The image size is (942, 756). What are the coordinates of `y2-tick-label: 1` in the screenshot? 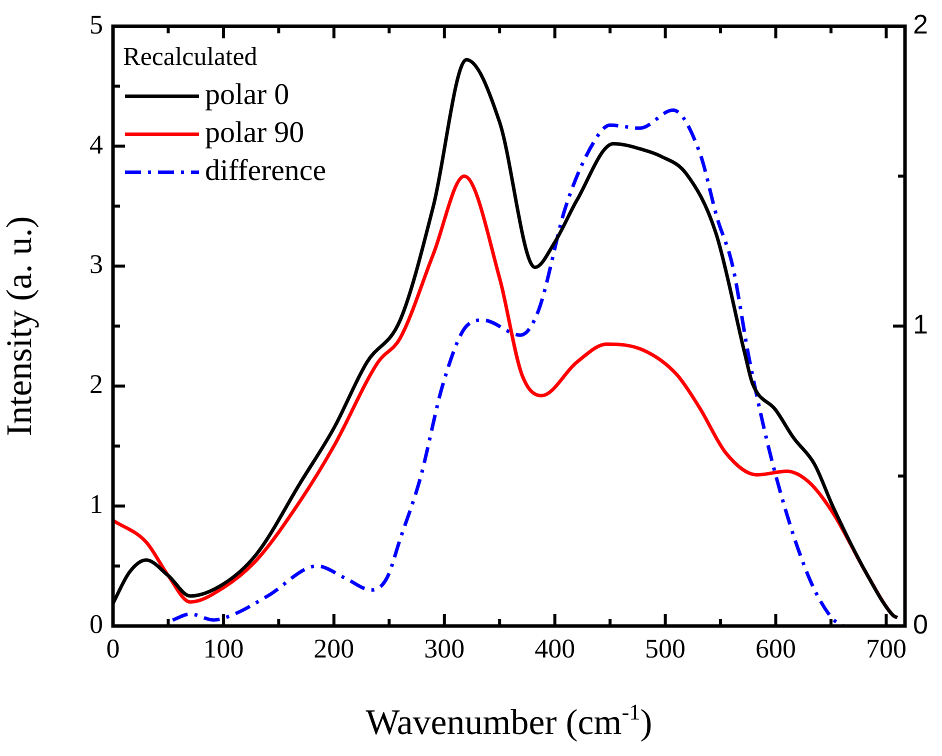 It's located at (920, 325).